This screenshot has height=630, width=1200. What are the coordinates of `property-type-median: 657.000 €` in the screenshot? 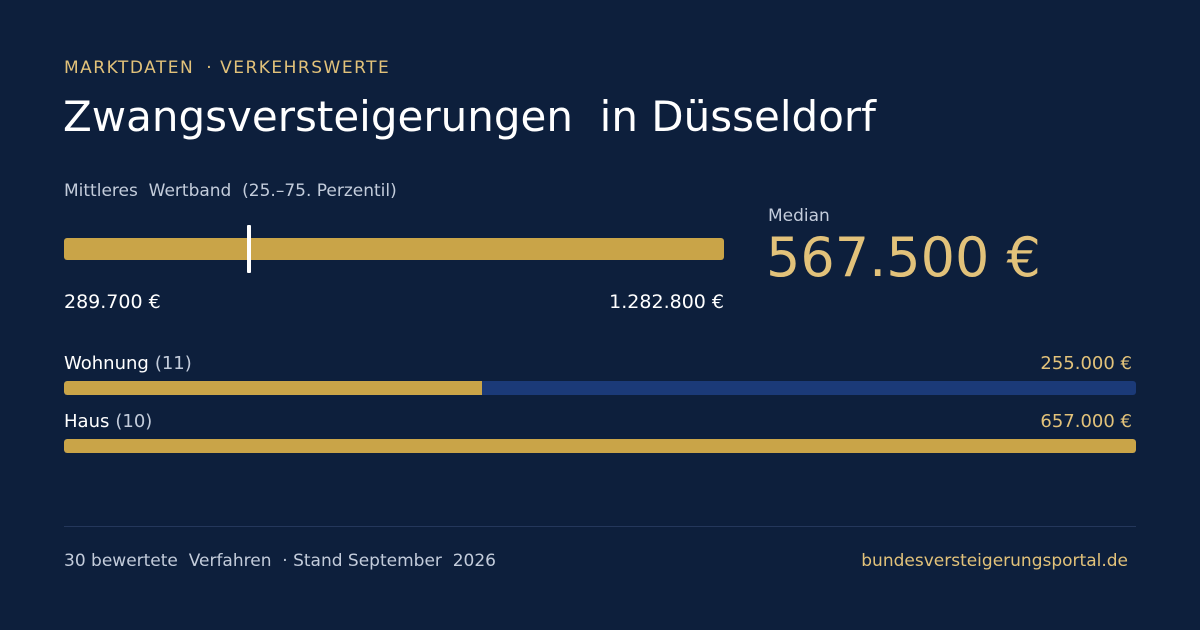 It's located at (1086, 421).